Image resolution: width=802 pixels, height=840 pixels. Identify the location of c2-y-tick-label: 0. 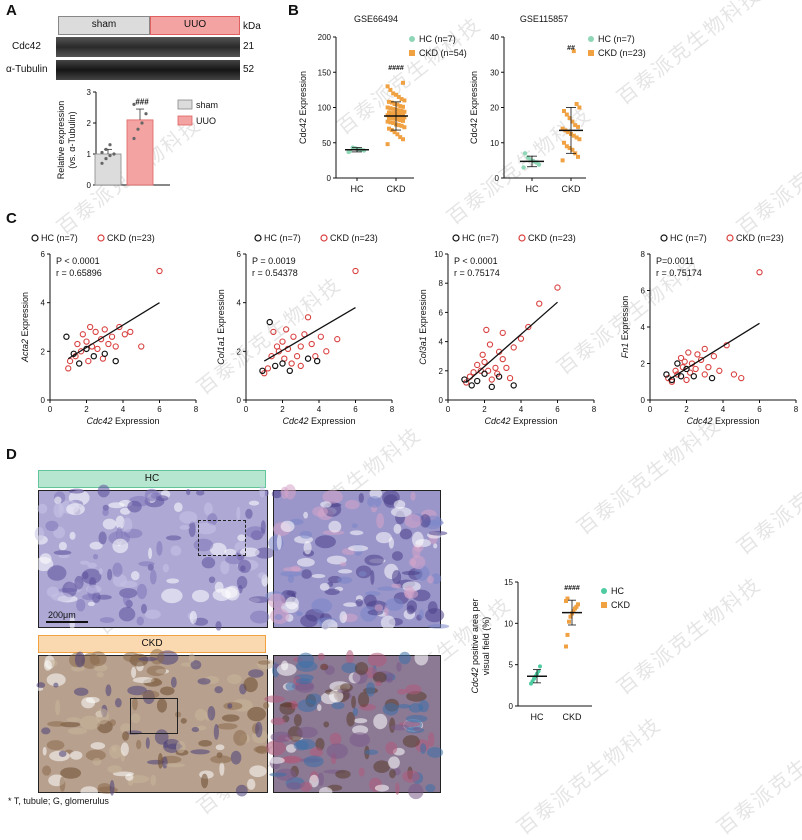
(239, 400).